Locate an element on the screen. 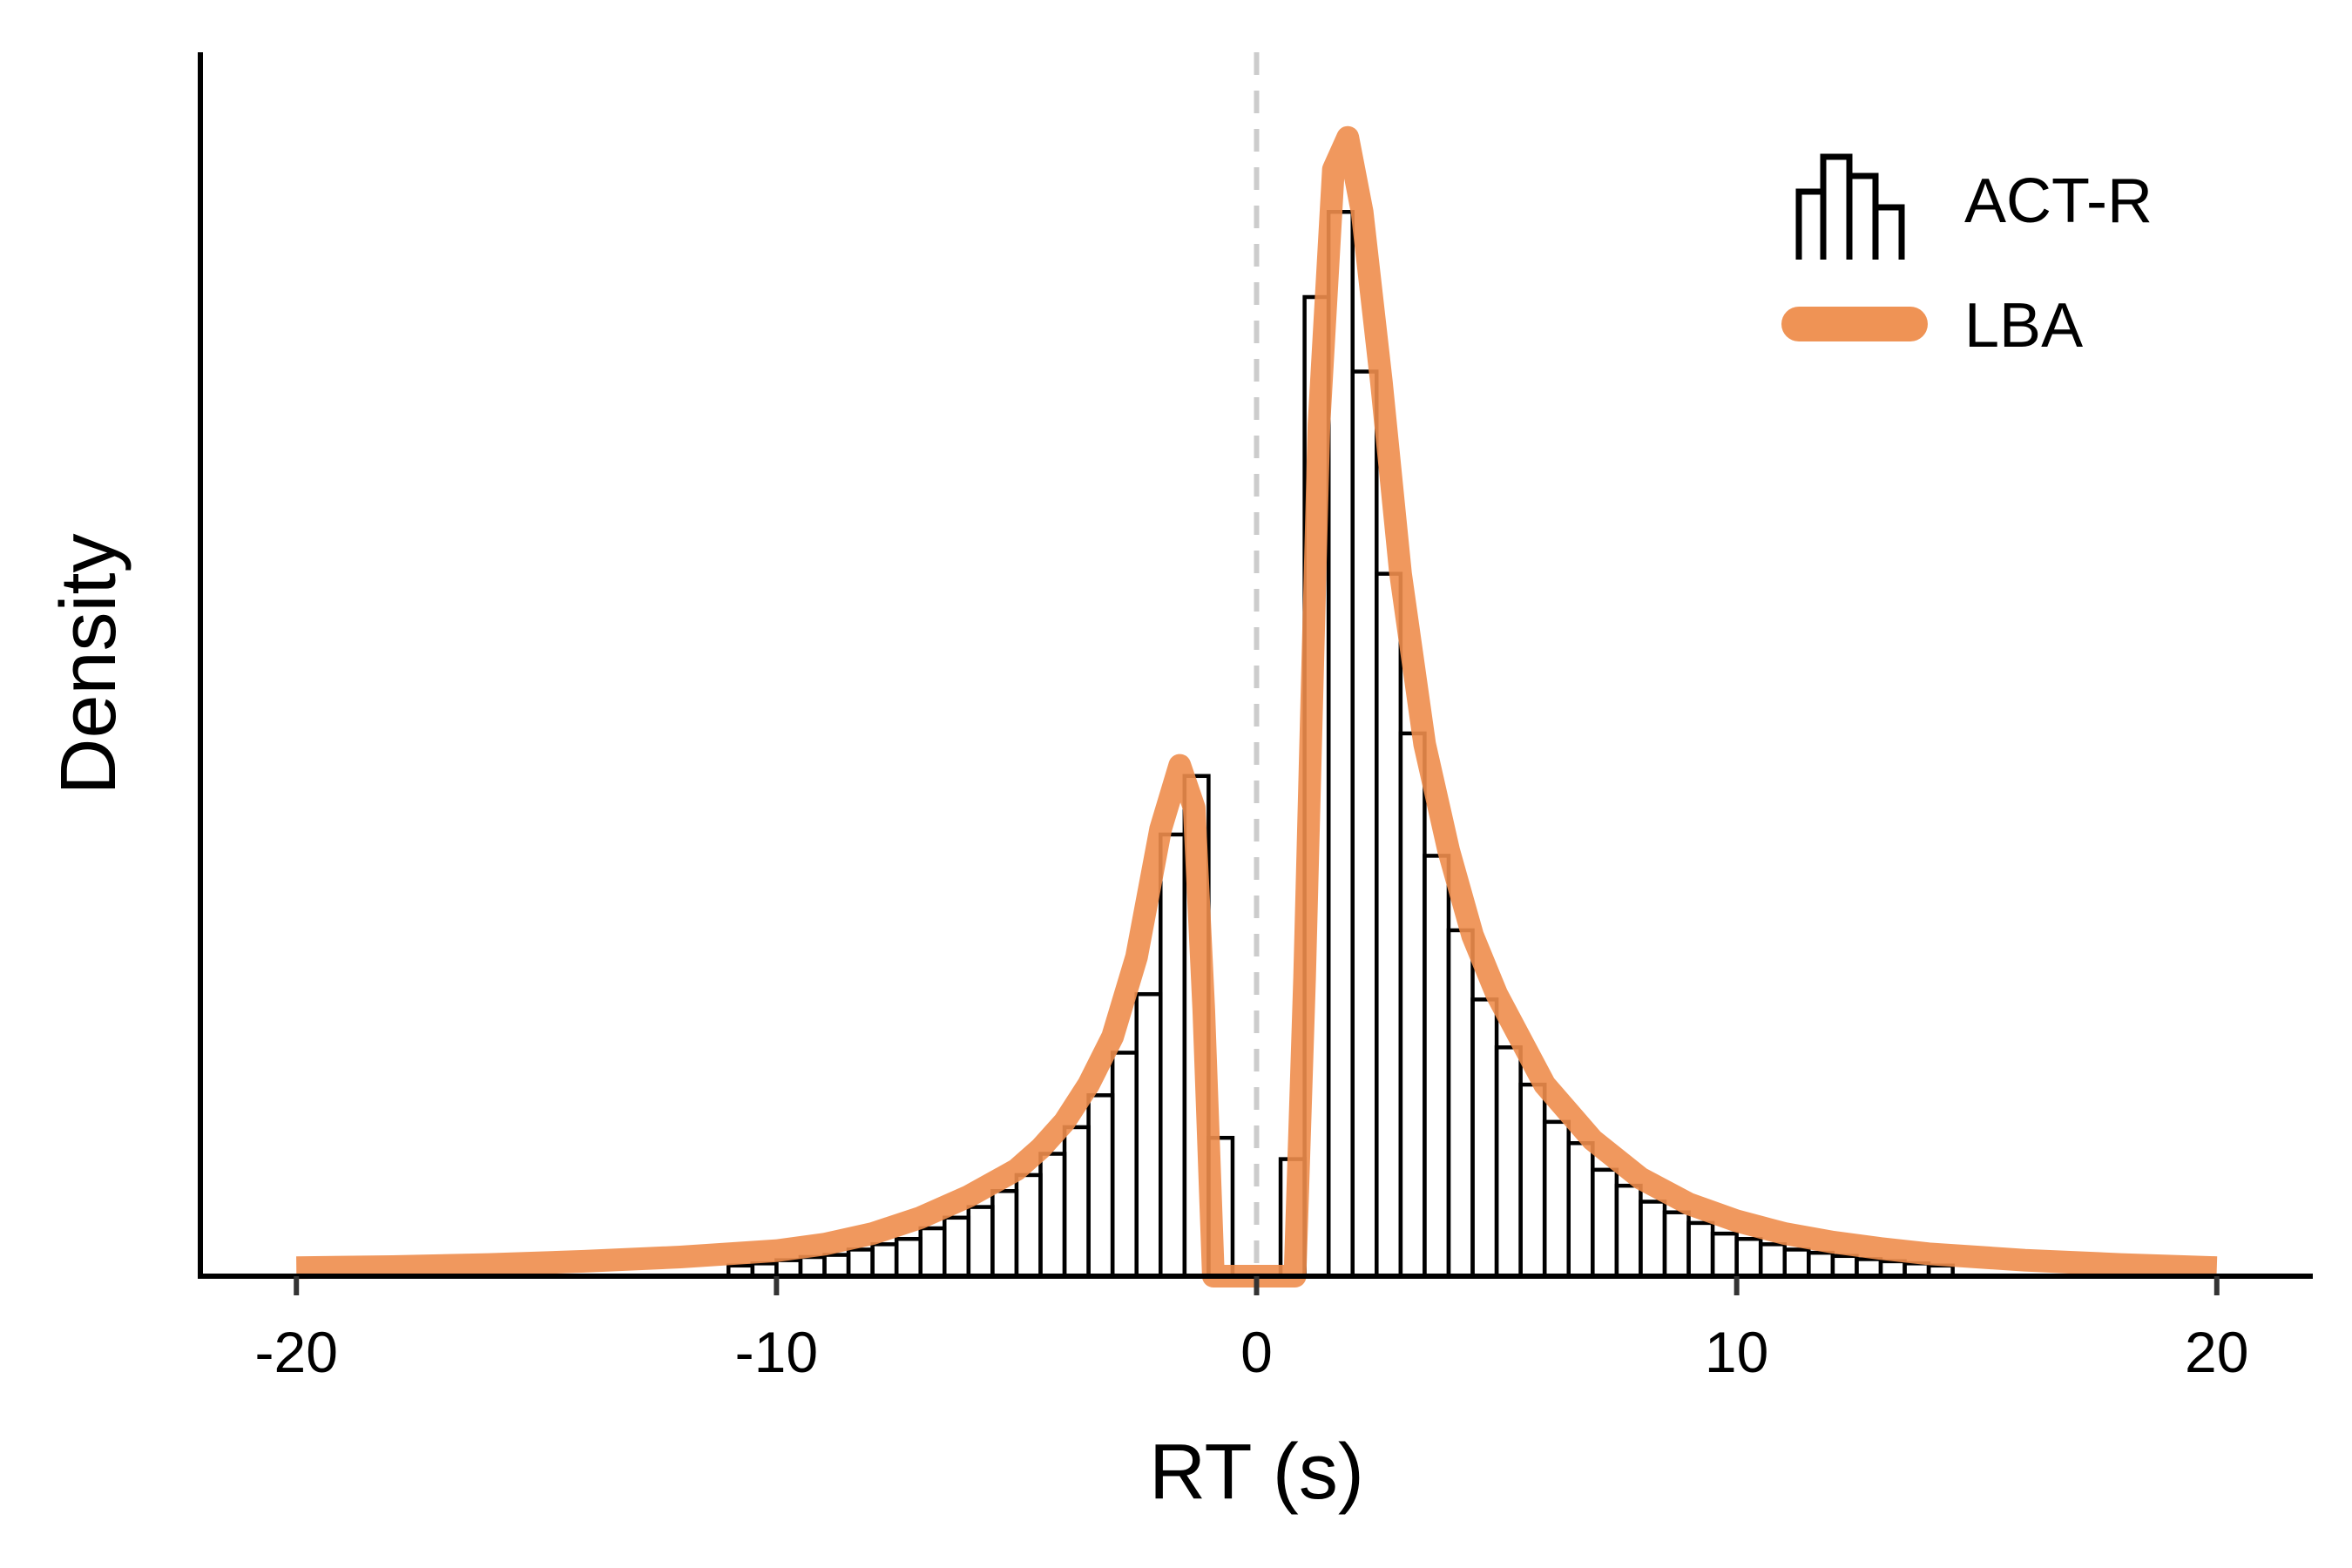 The width and height of the screenshot is (2352, 1568). legend-label-lba: LBA is located at coordinates (2023, 326).